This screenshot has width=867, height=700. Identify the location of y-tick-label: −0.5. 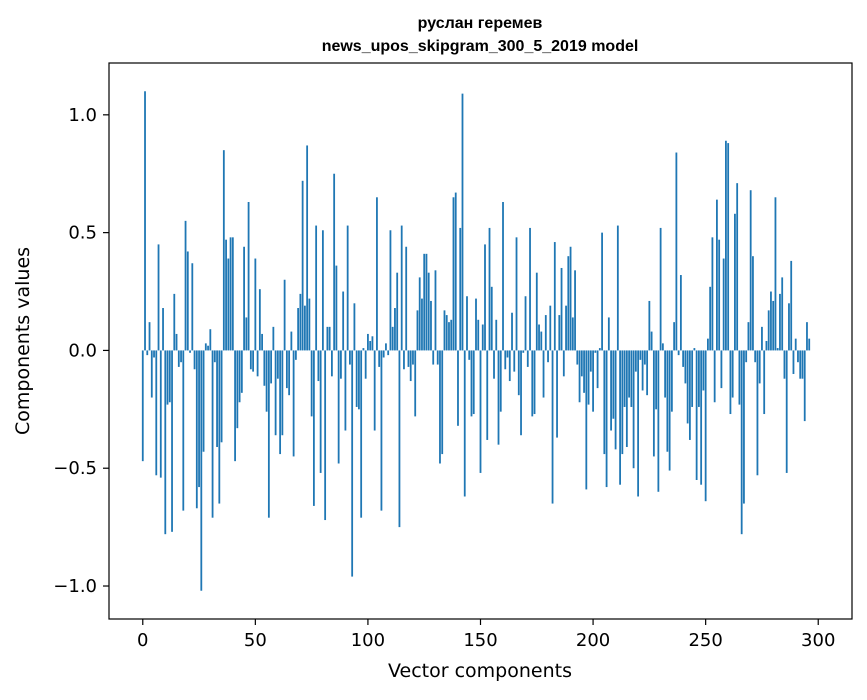
(75, 468).